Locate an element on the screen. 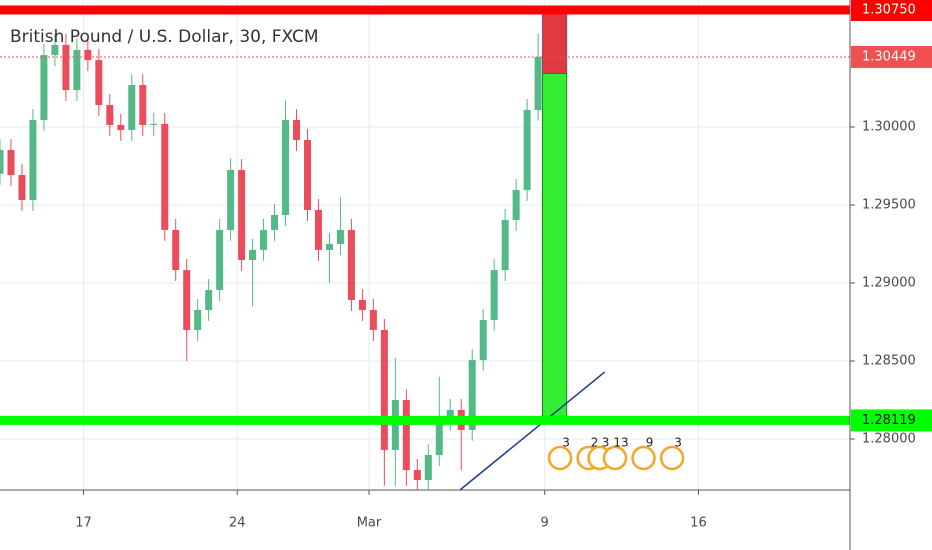  x-tick-label: Mar is located at coordinates (369, 523).